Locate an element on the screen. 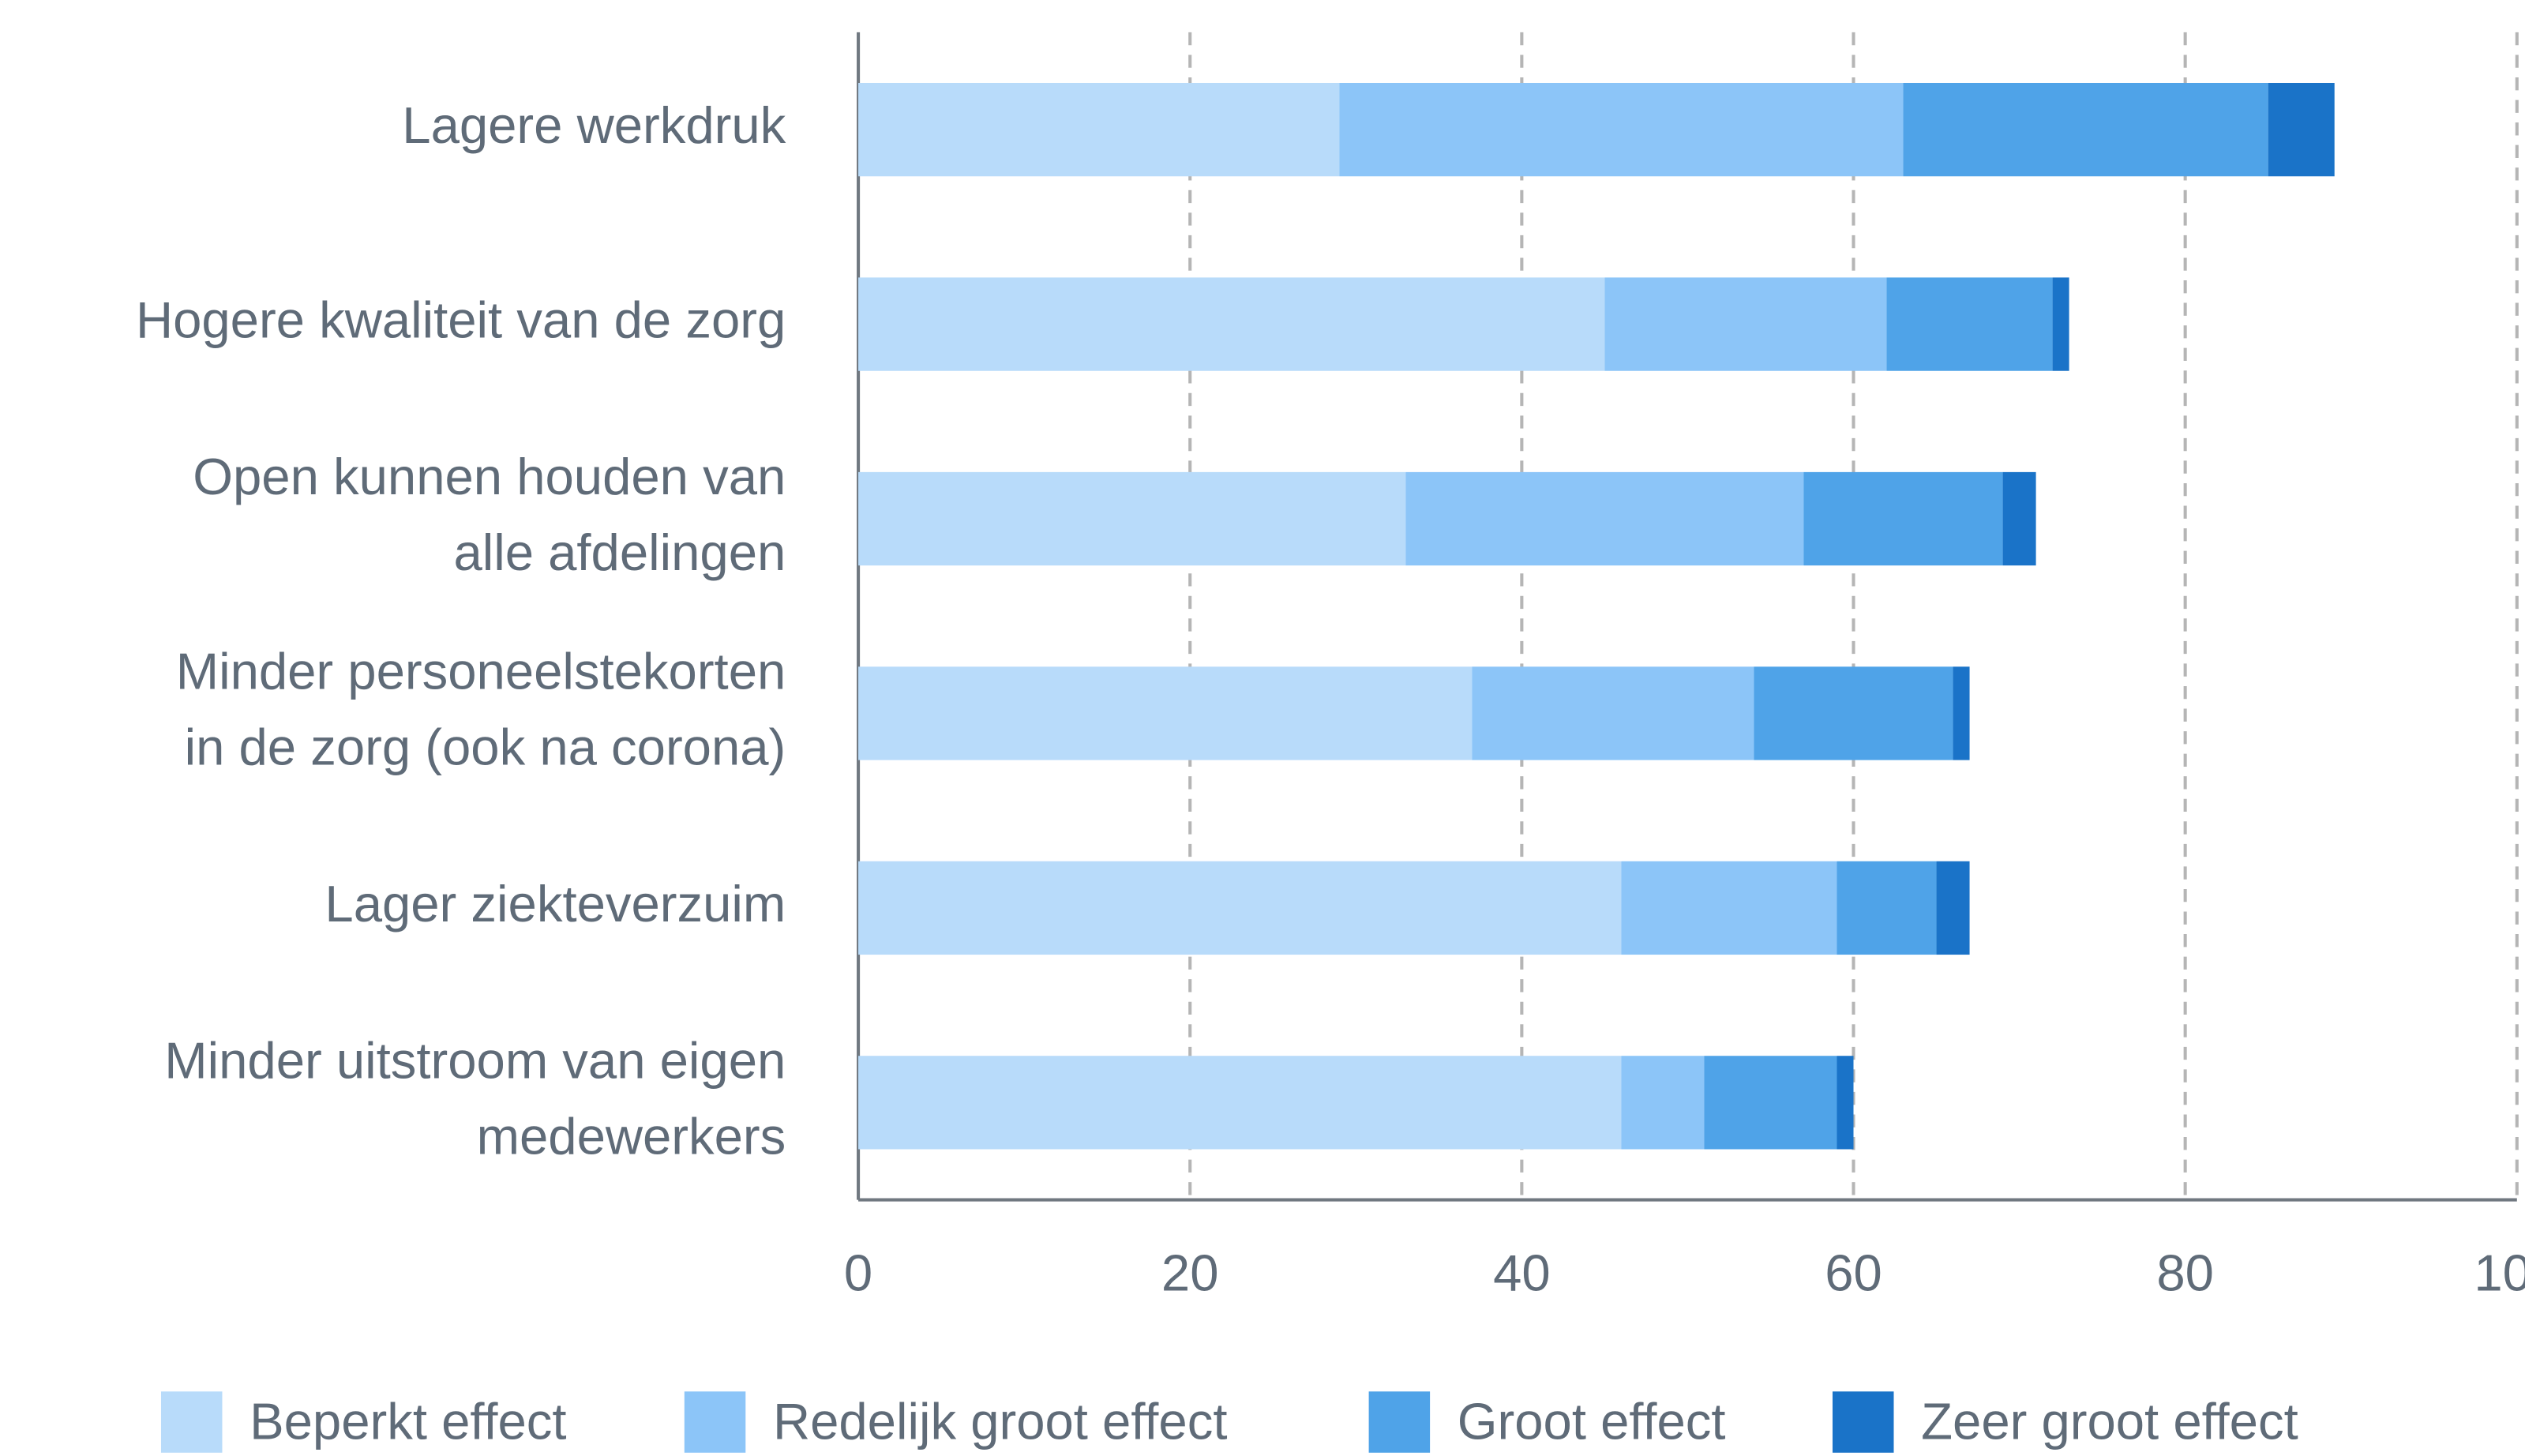 This screenshot has height=1456, width=2525. y-tick-label-line: in de zorg (ook na corona) is located at coordinates (485, 747).